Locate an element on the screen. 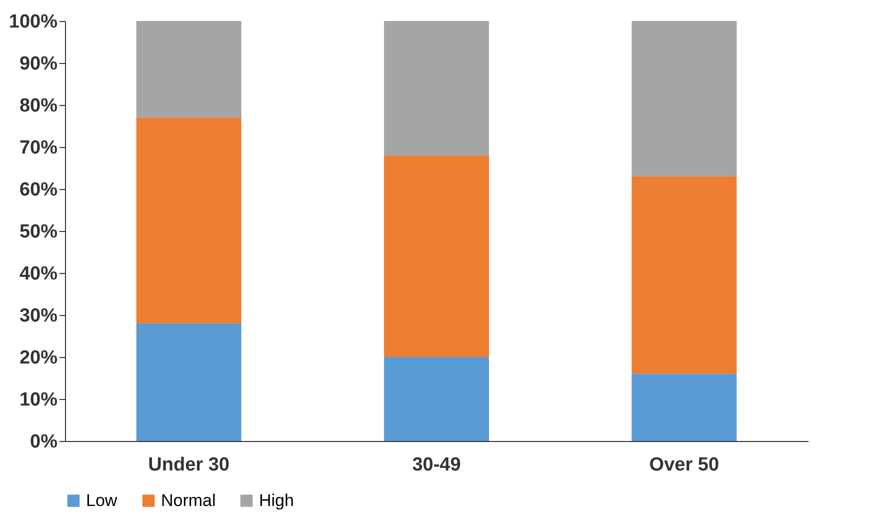 The width and height of the screenshot is (878, 517). legend-label: Low is located at coordinates (102, 500).